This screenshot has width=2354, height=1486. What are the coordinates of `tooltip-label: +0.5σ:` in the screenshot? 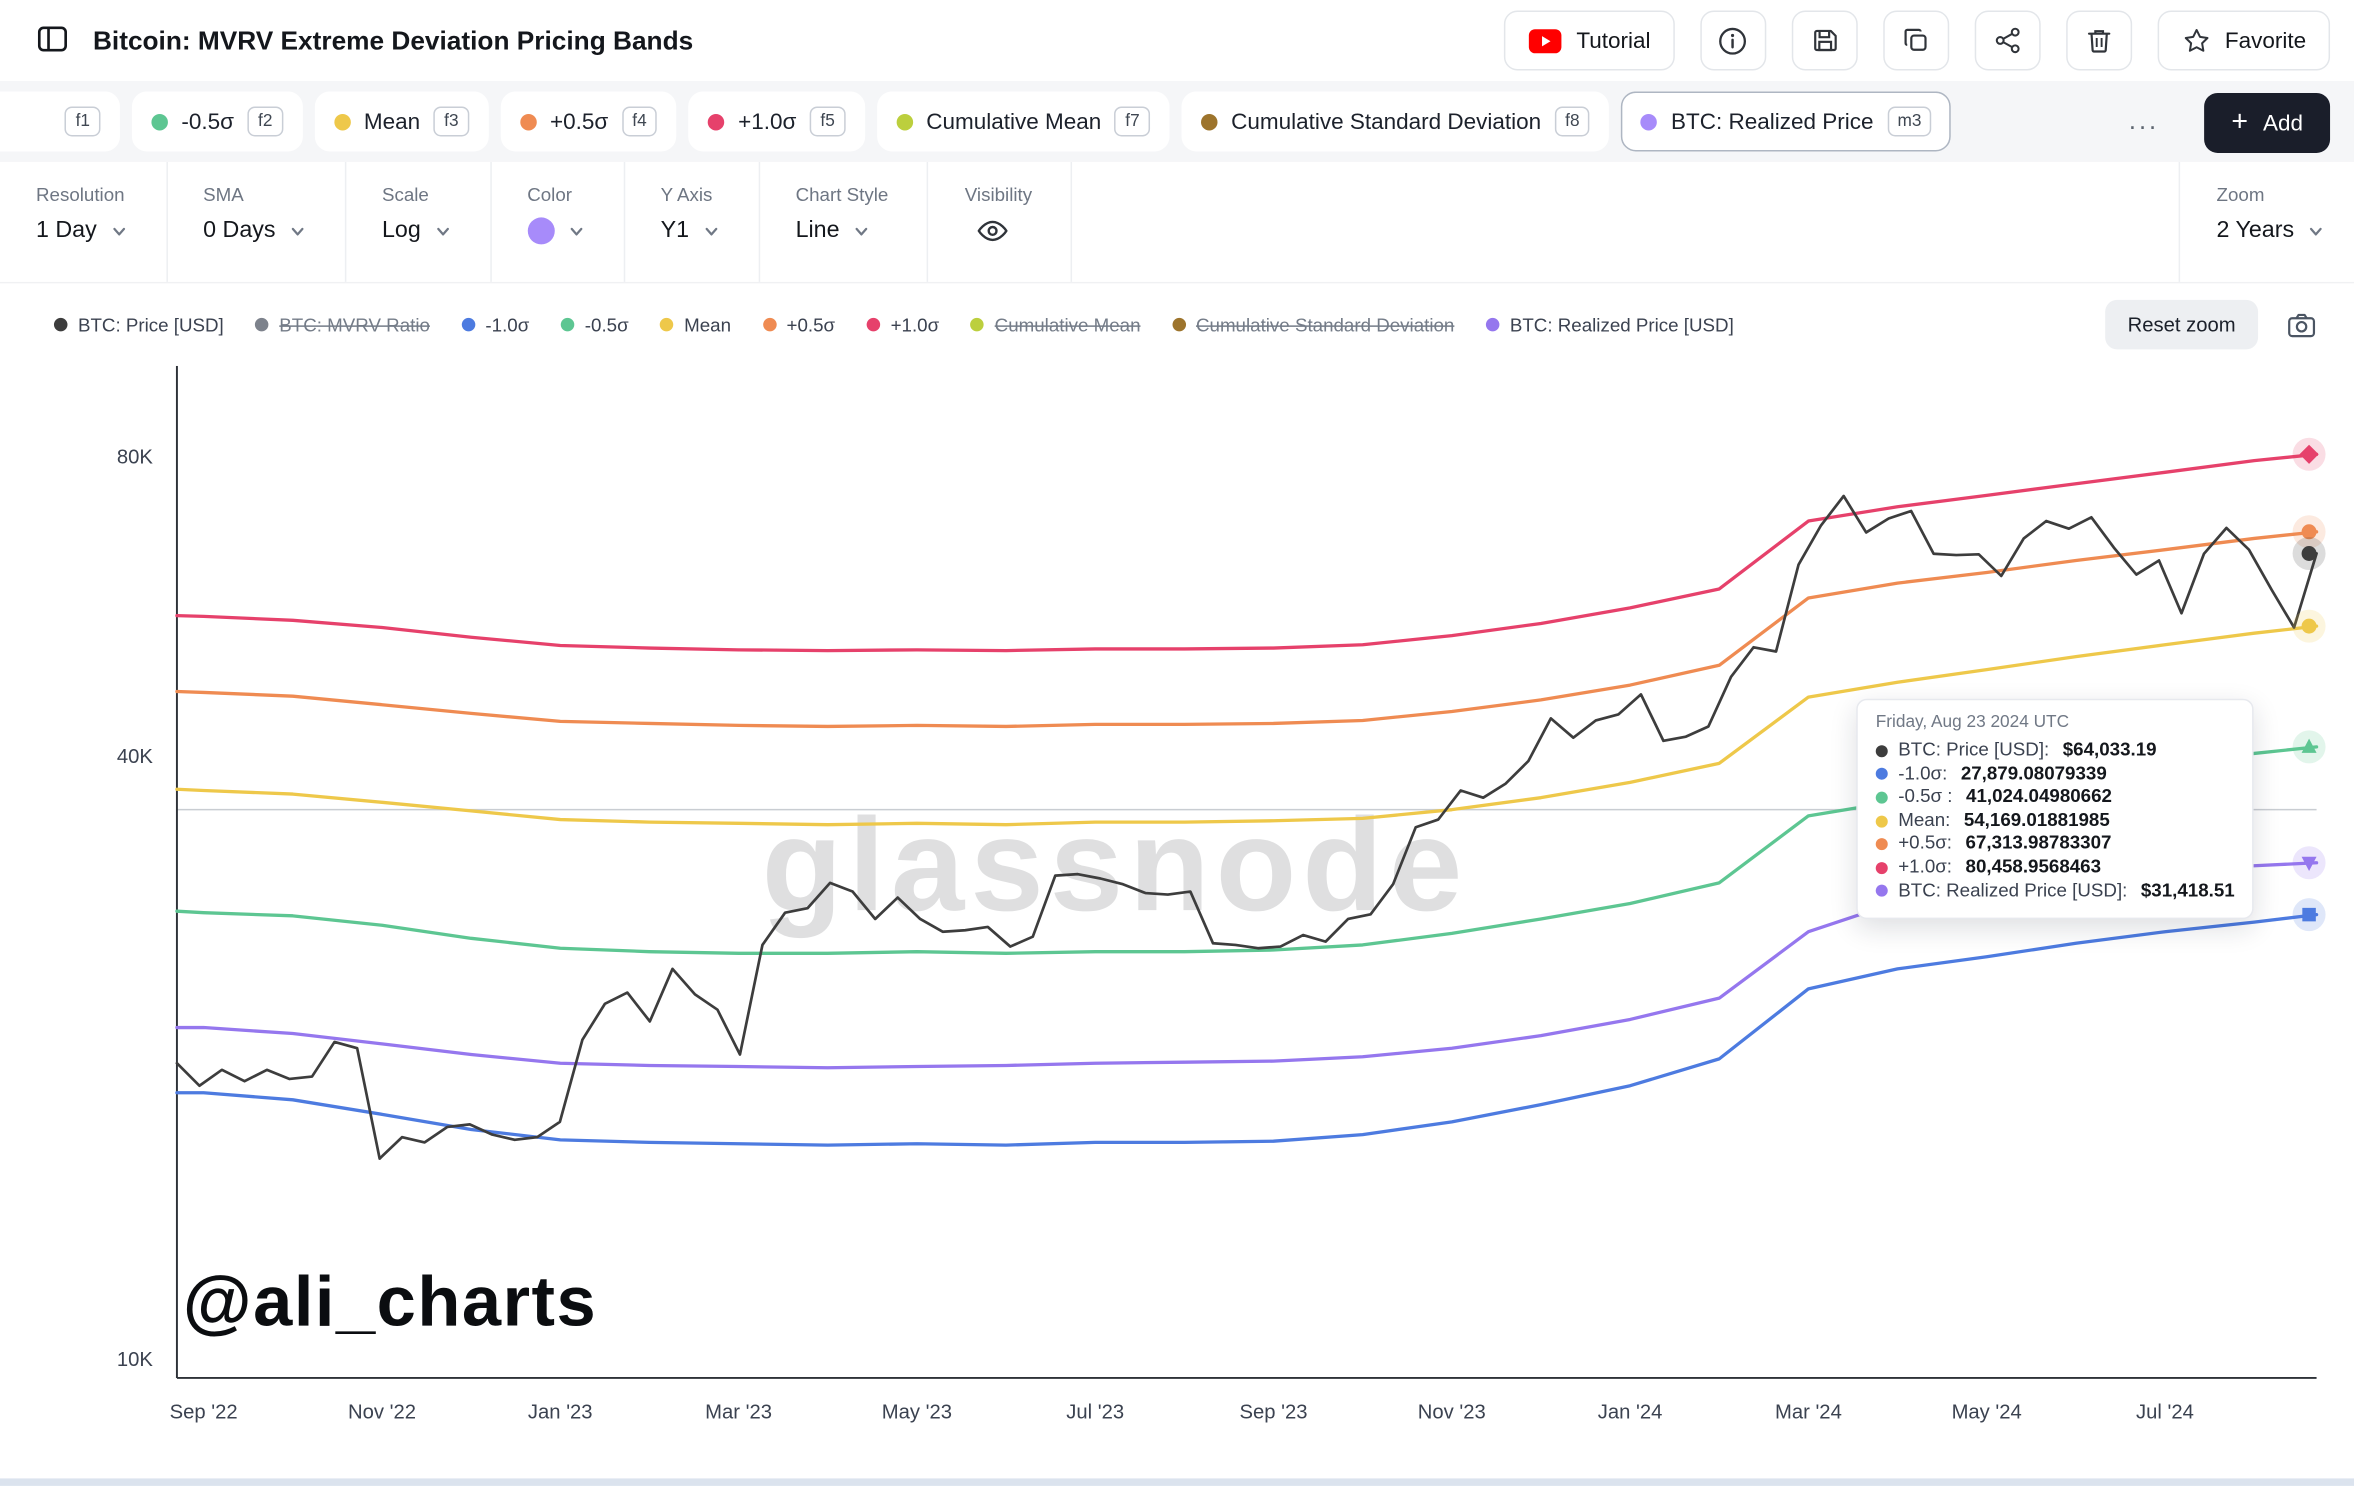 It's located at (1925, 843).